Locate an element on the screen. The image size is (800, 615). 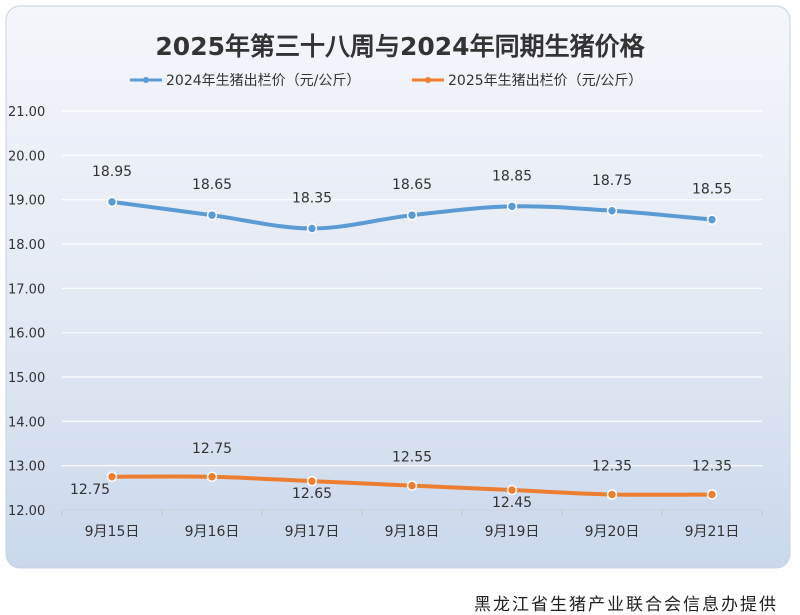
legend-dot-2024 is located at coordinates (146, 80).